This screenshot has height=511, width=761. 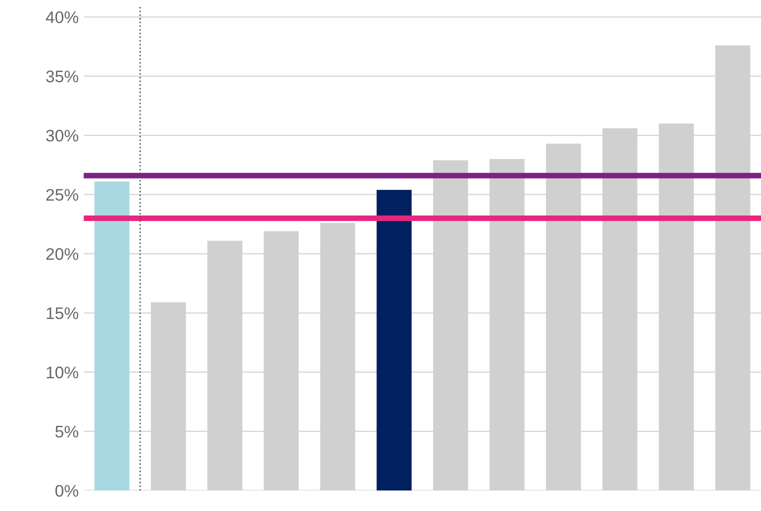 What do you see at coordinates (62, 372) in the screenshot?
I see `y-tick-label: 10%` at bounding box center [62, 372].